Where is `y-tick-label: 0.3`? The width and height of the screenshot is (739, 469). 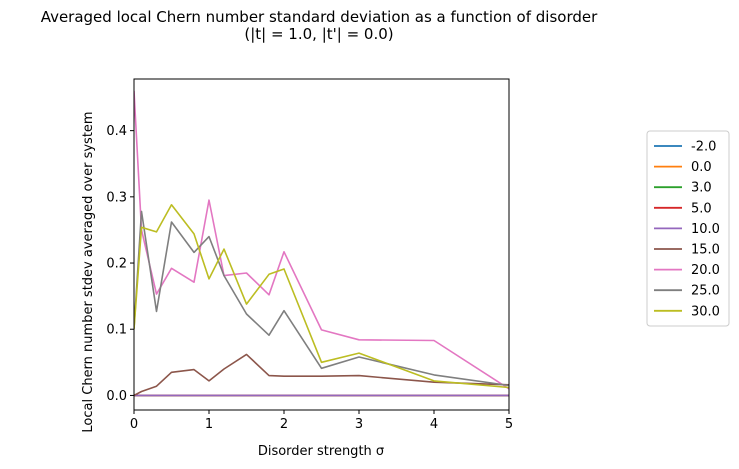
y-tick-label: 0.3 is located at coordinates (116, 197).